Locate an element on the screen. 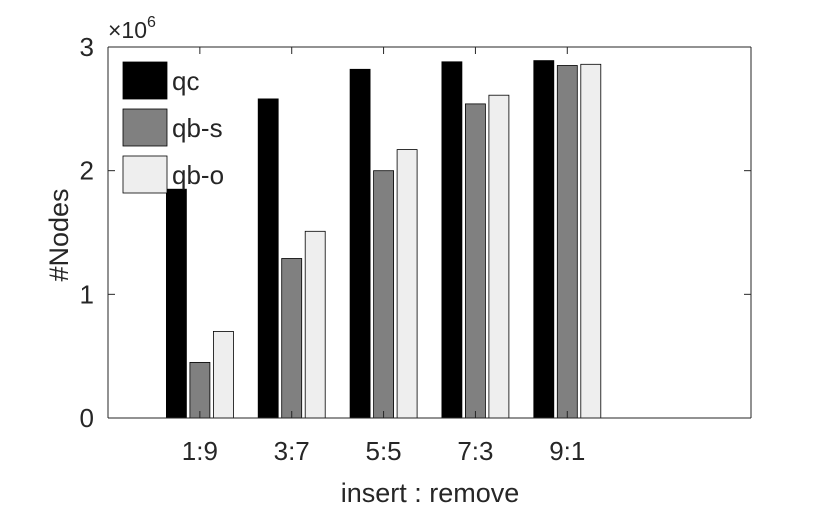 The height and width of the screenshot is (517, 830). bar-qc-9:1 is located at coordinates (544, 239).